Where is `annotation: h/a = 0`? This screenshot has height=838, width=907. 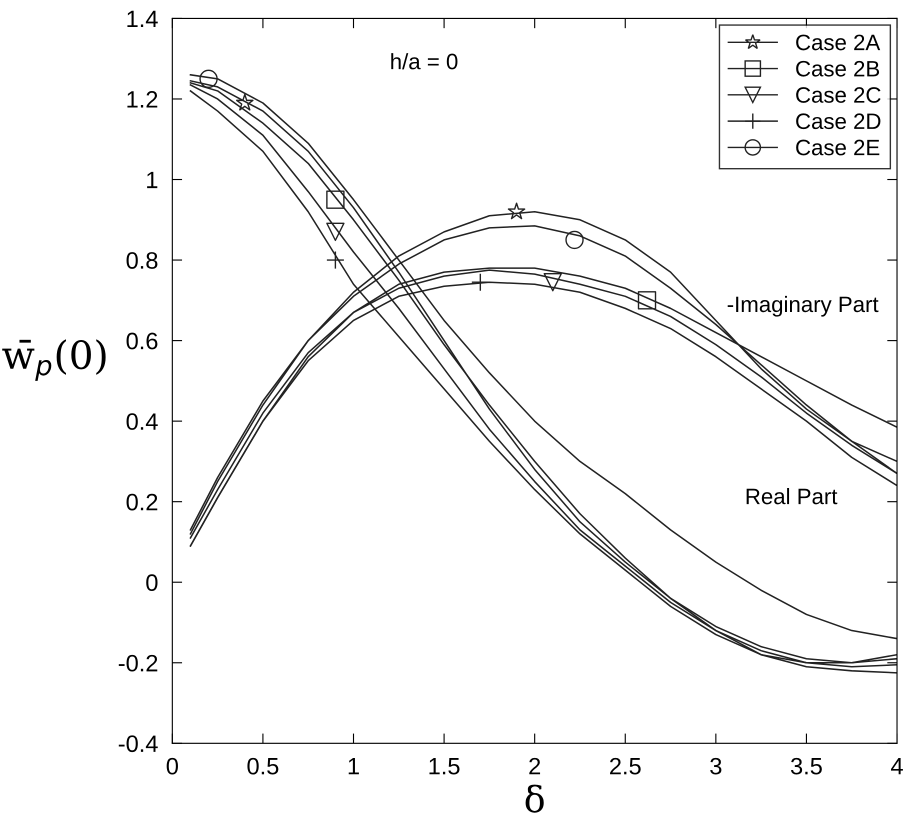 annotation: h/a = 0 is located at coordinates (424, 61).